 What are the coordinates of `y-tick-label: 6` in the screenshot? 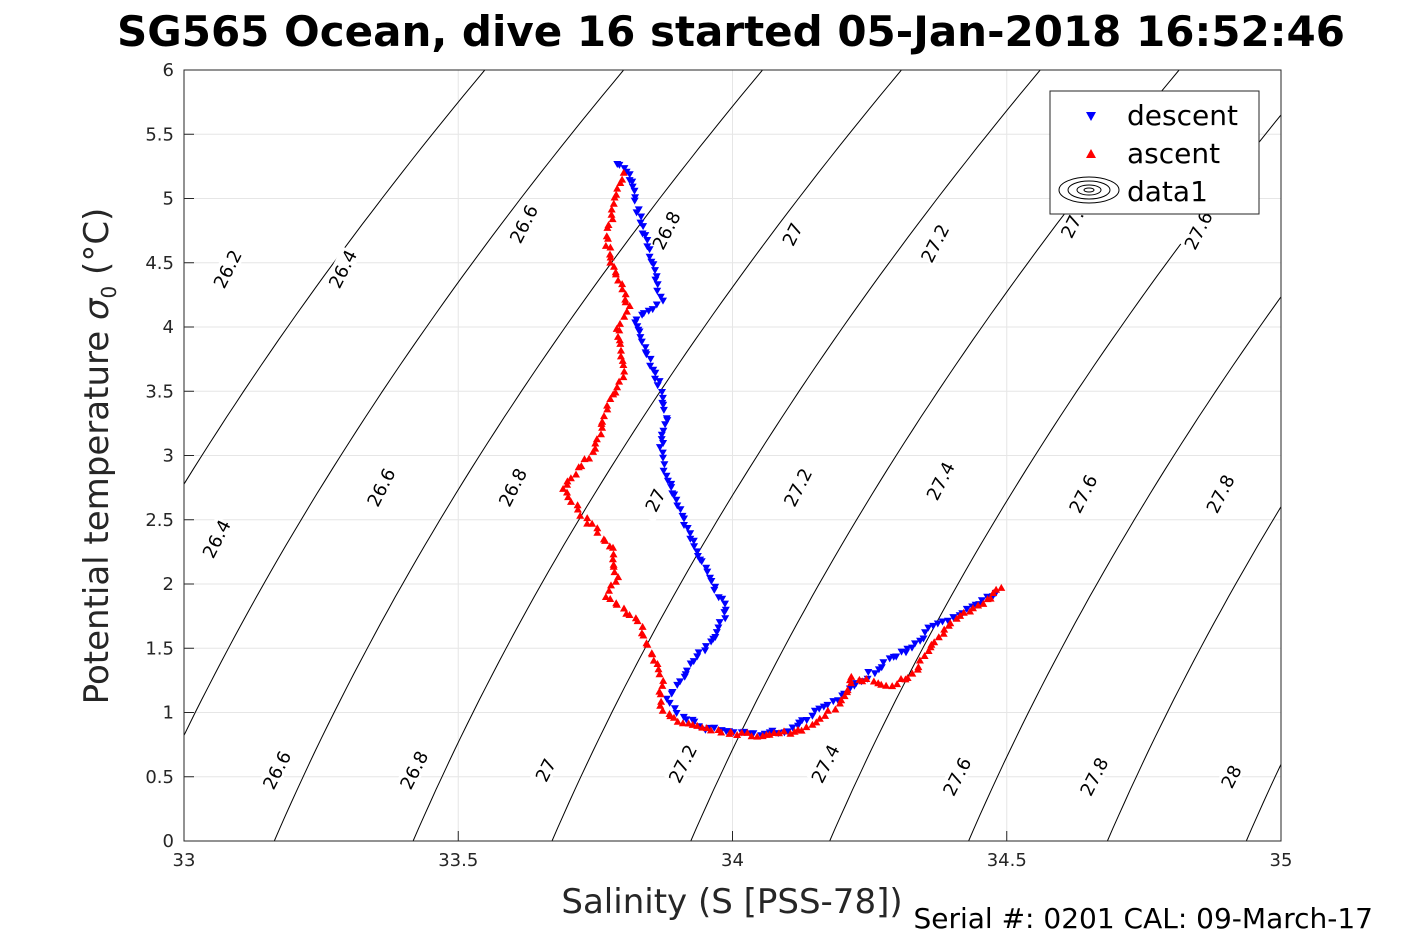 It's located at (168, 70).